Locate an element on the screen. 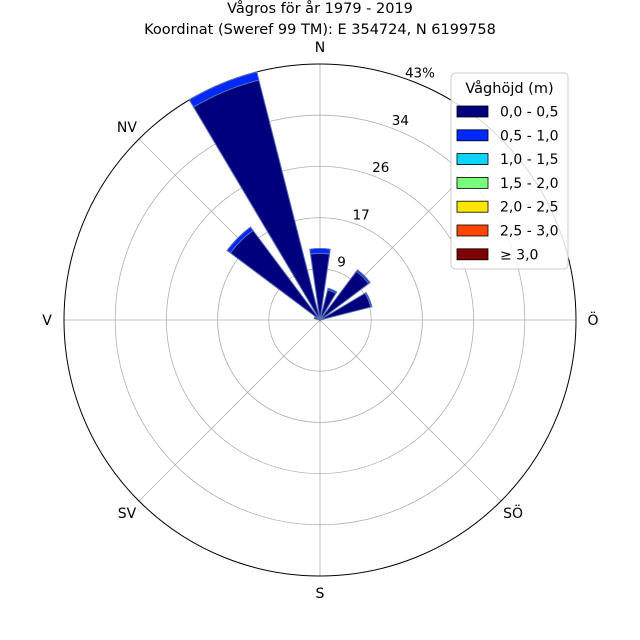 This screenshot has height=640, width=640. rose-bar-337.5-bin-1 is located at coordinates (224, 89).